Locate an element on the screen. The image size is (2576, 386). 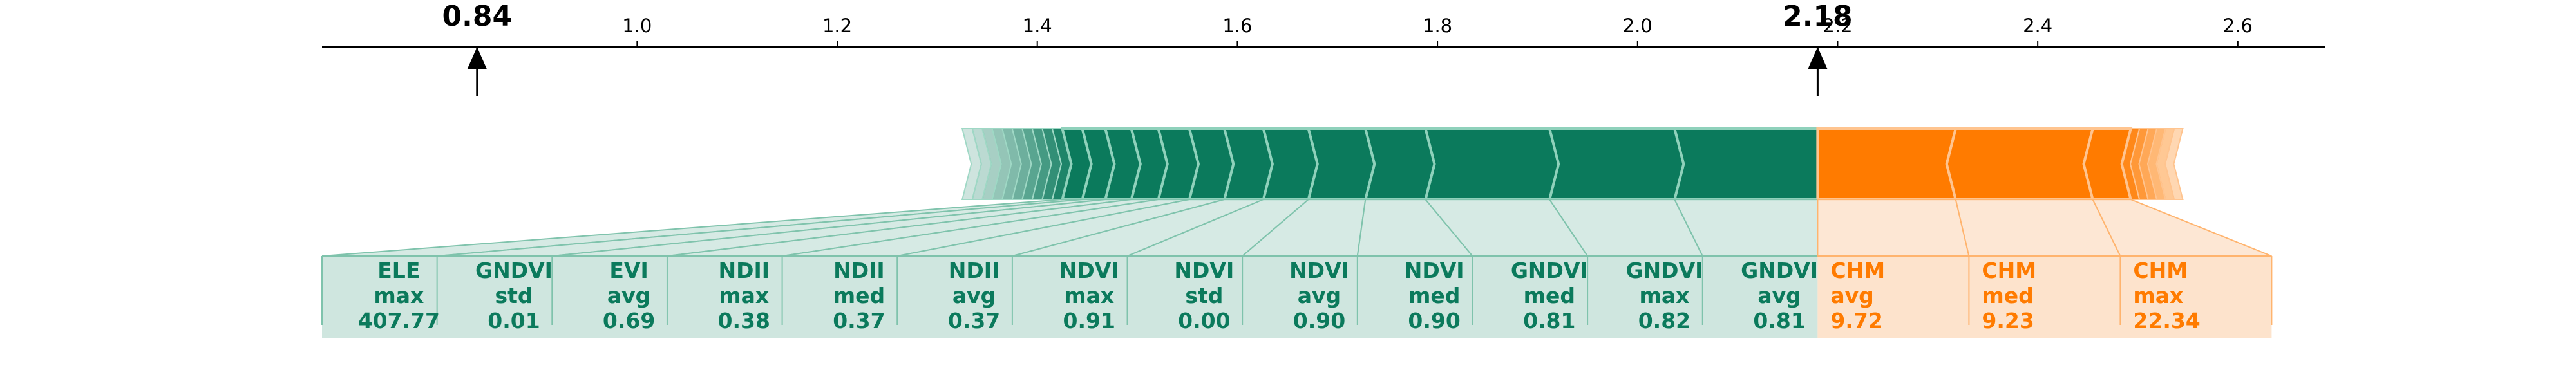
positive-feature-label: 0.01 is located at coordinates (514, 320).